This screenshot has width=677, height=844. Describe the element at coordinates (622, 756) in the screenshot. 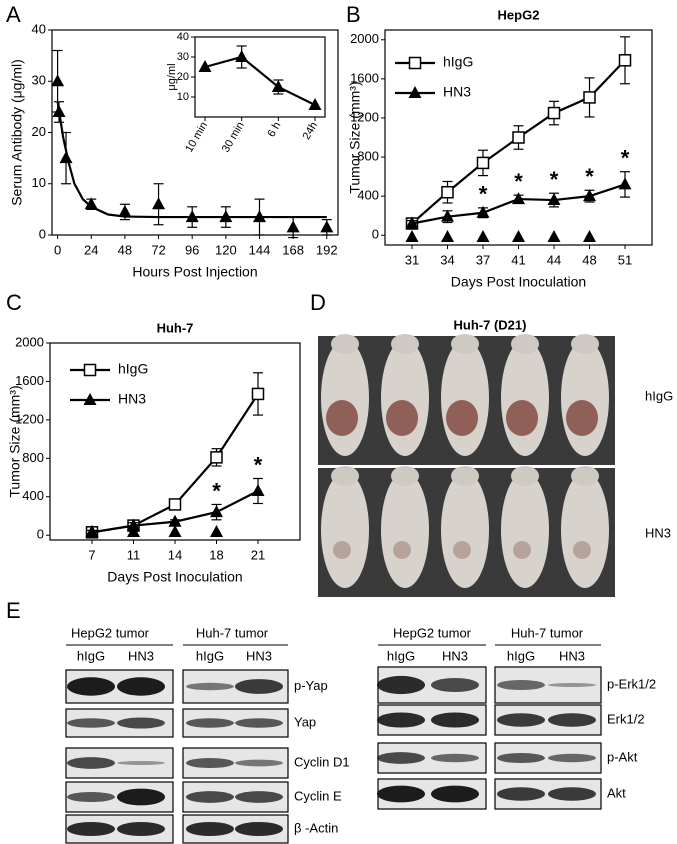

I see `blot-row-label: p-Akt` at that location.